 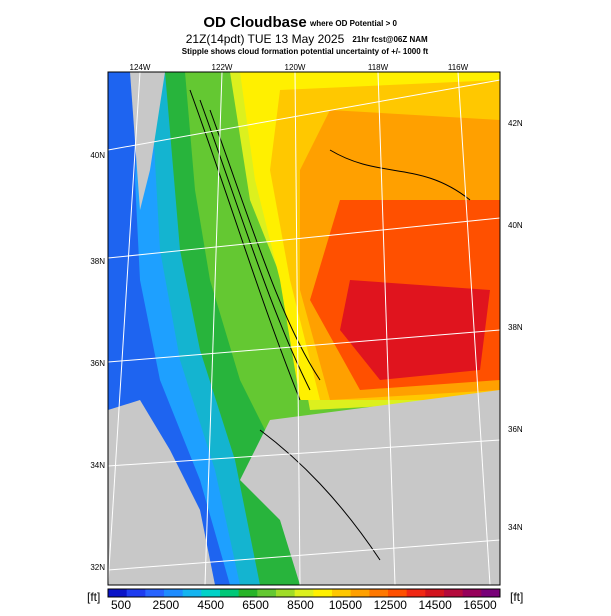 I want to click on title-note: where OD Potential > 0, so click(x=353, y=23).